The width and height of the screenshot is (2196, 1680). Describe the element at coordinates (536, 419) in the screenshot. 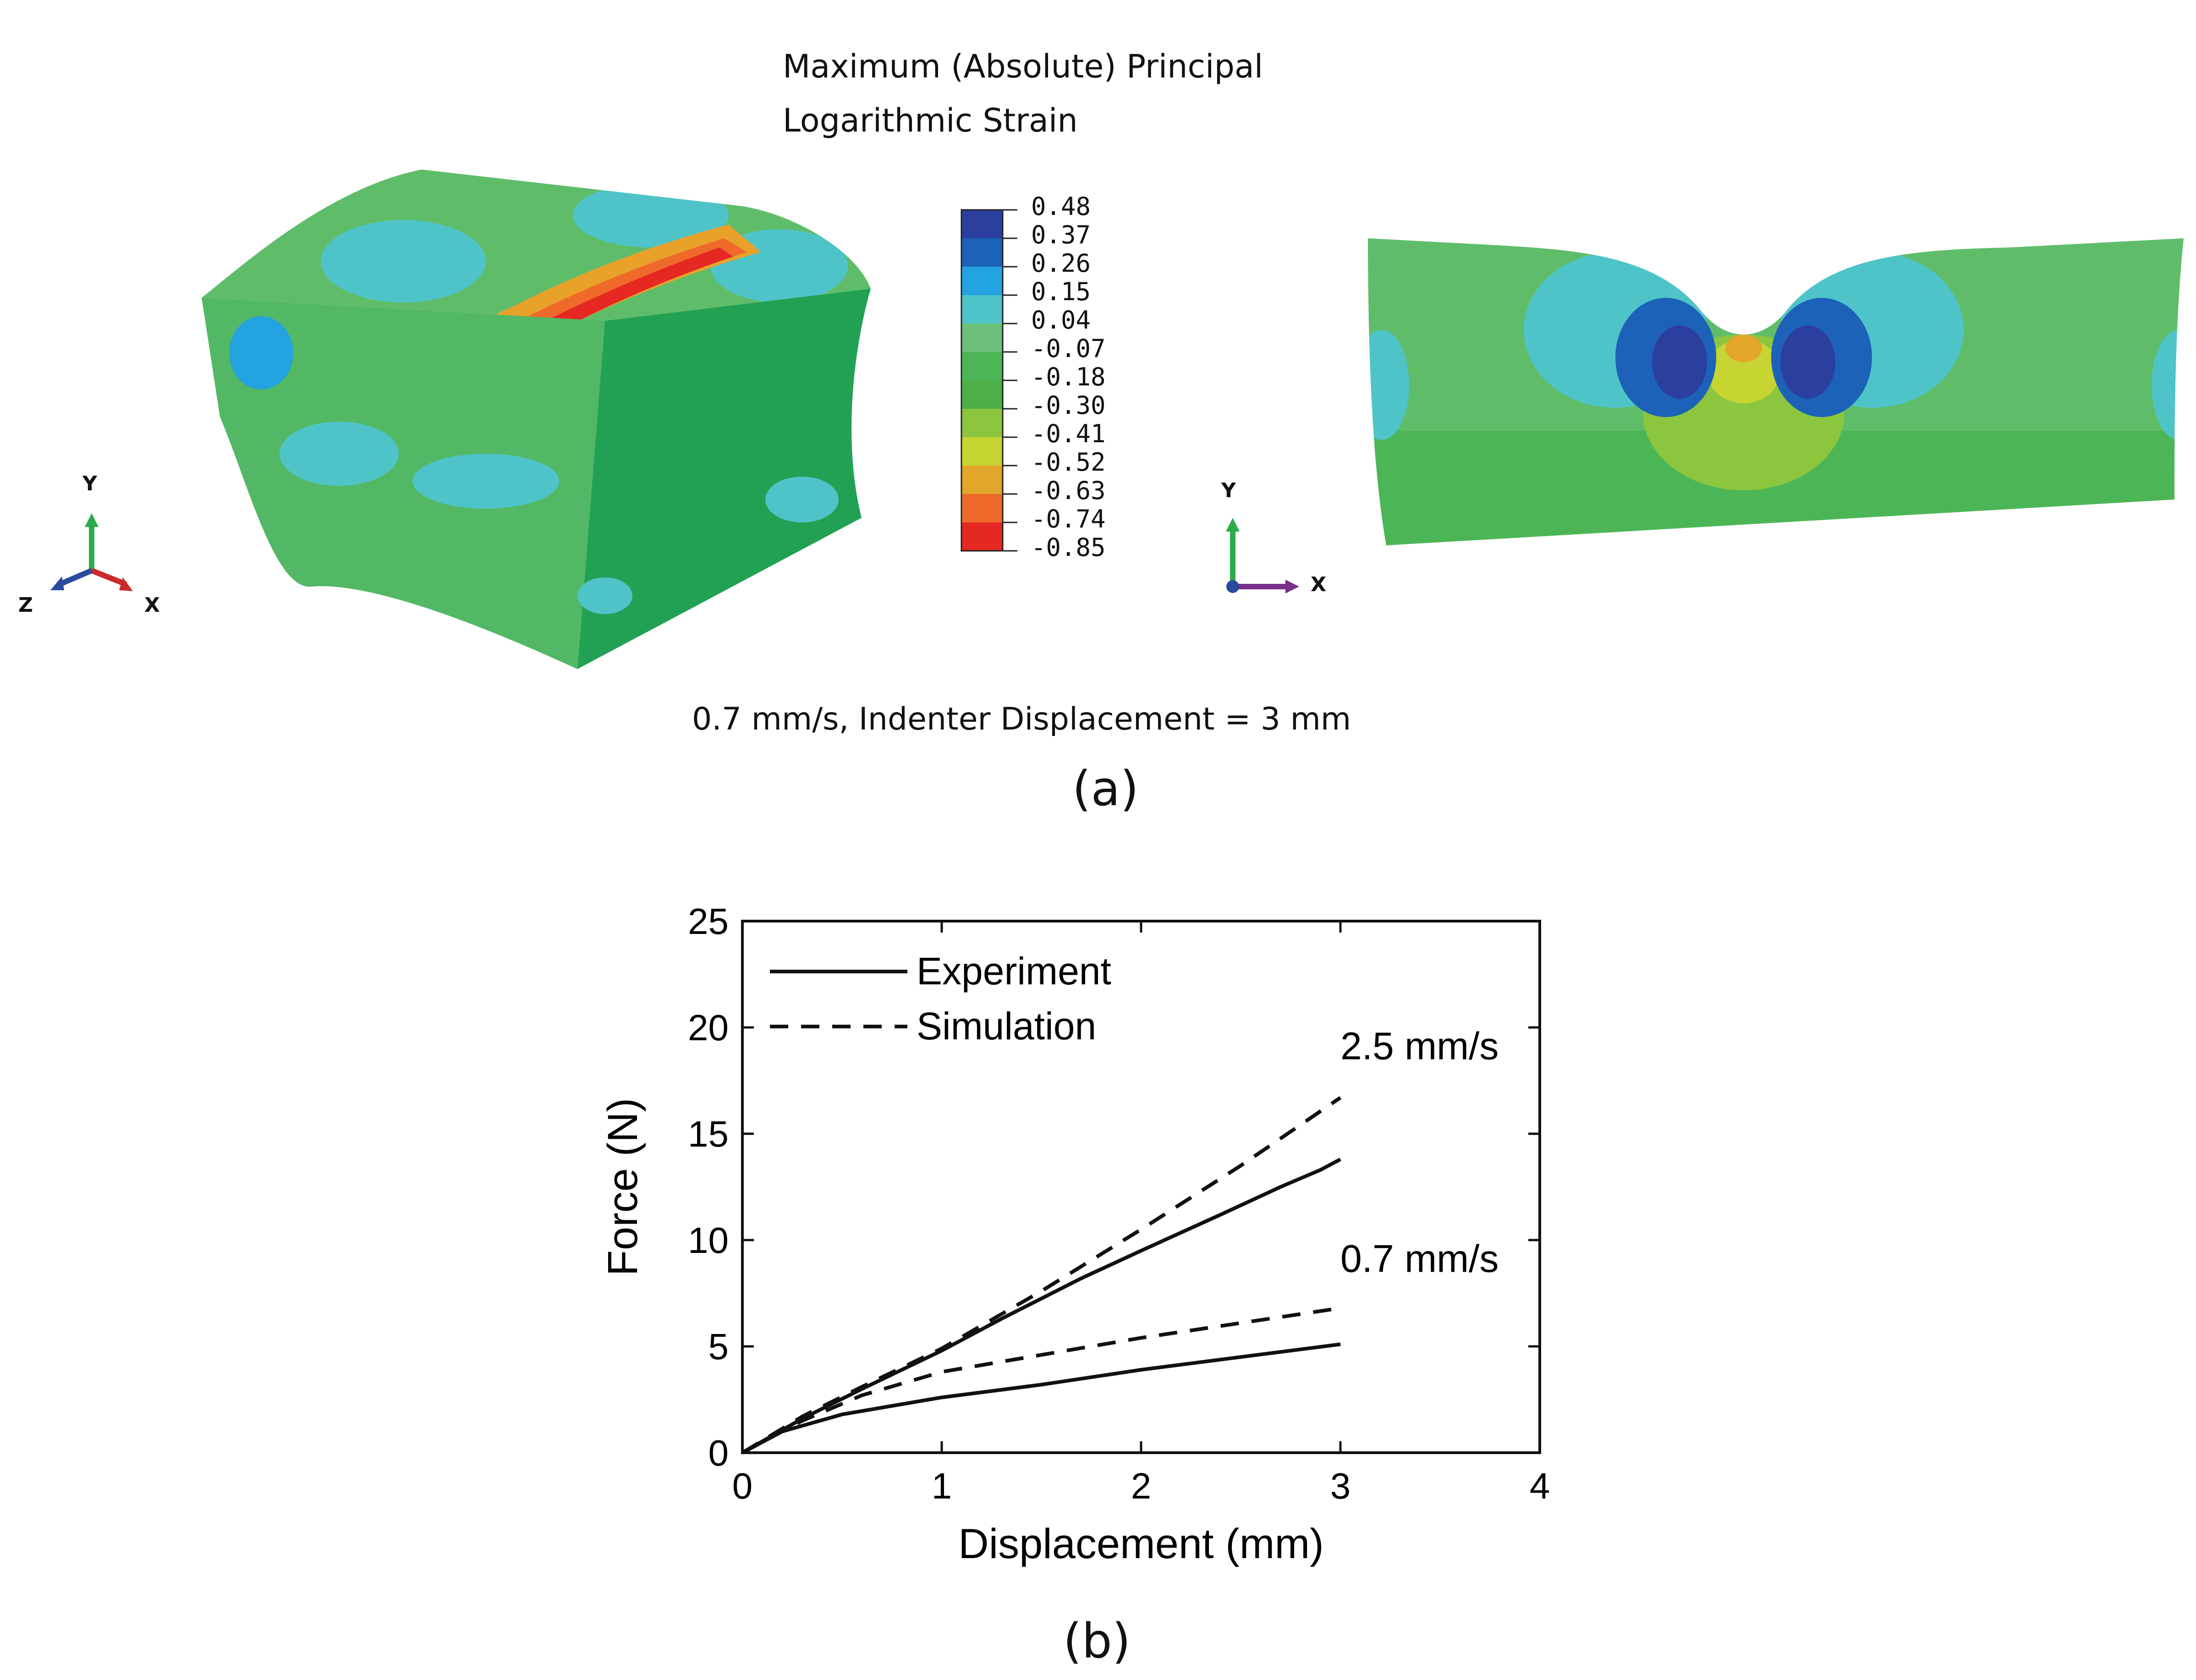

I see `deformed-block-iso-view` at that location.